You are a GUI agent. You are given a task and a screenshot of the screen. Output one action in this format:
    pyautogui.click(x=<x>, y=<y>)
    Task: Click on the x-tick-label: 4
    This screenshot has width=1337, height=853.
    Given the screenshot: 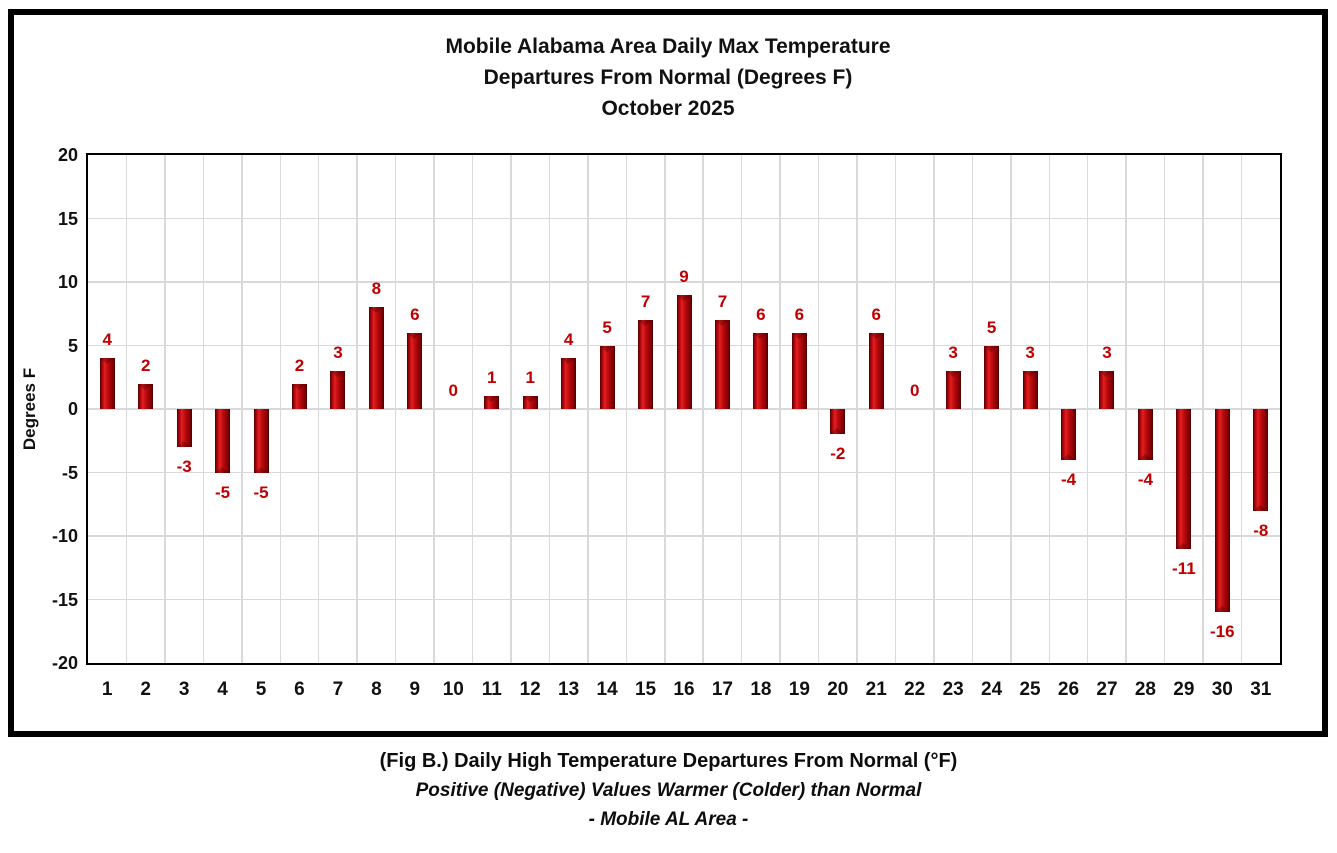 What is the action you would take?
    pyautogui.click(x=222, y=689)
    